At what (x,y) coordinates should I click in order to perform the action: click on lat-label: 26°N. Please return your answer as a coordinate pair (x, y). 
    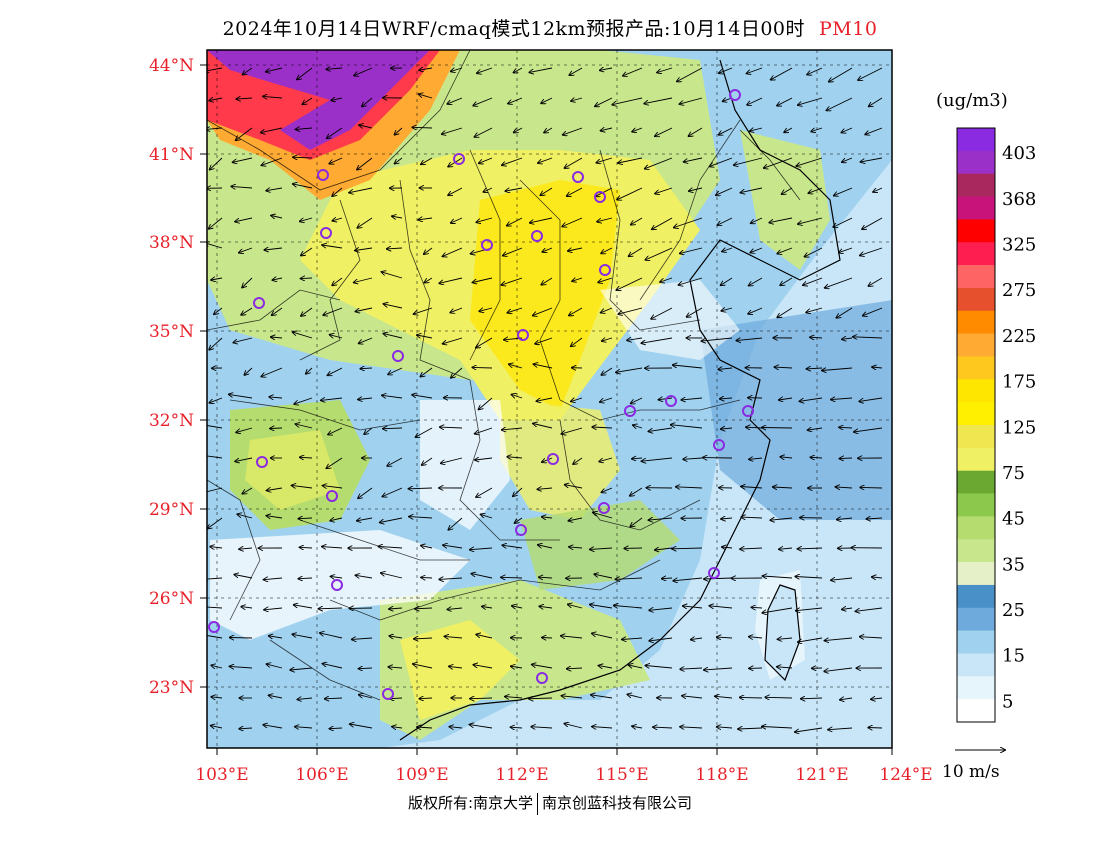
    Looking at the image, I should click on (171, 599).